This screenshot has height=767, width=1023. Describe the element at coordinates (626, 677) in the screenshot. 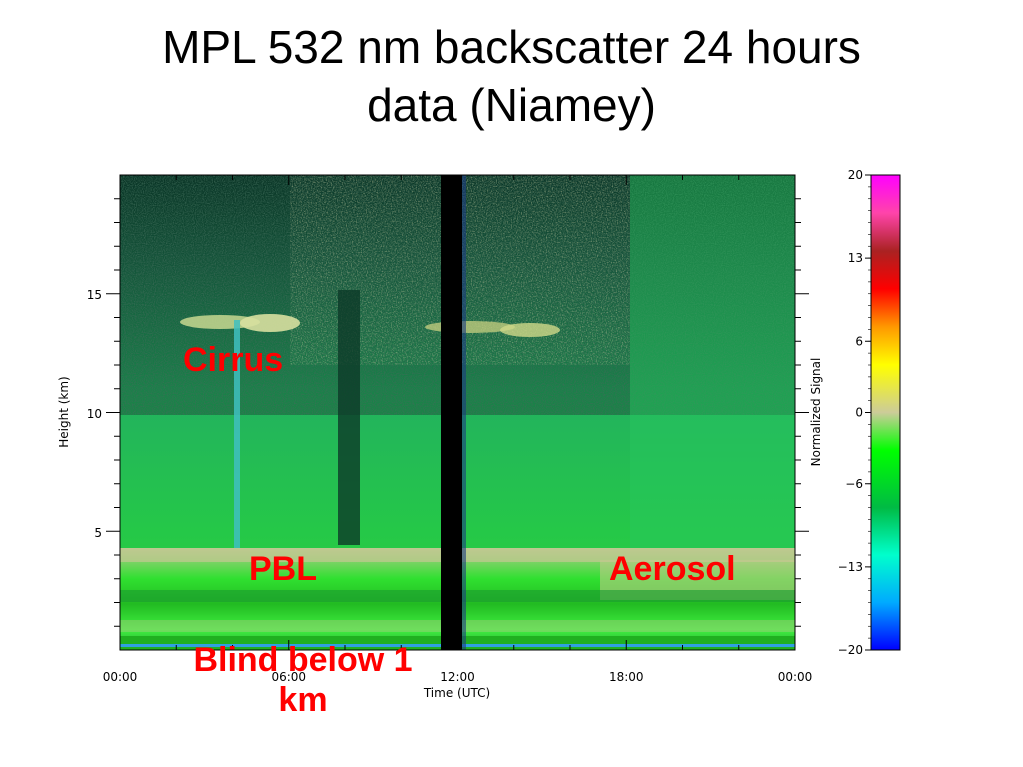

I see `x-tick-label-3: 18:00` at that location.